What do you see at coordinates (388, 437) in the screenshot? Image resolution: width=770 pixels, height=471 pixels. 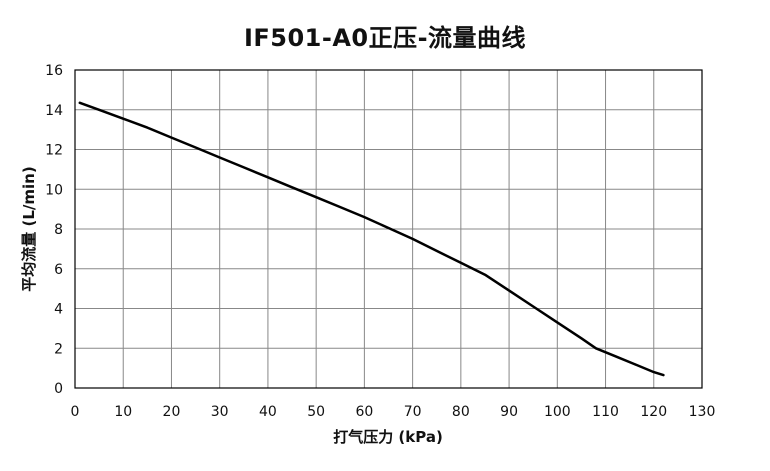 I see `x-axis-label: 打气压力 (kPa)` at bounding box center [388, 437].